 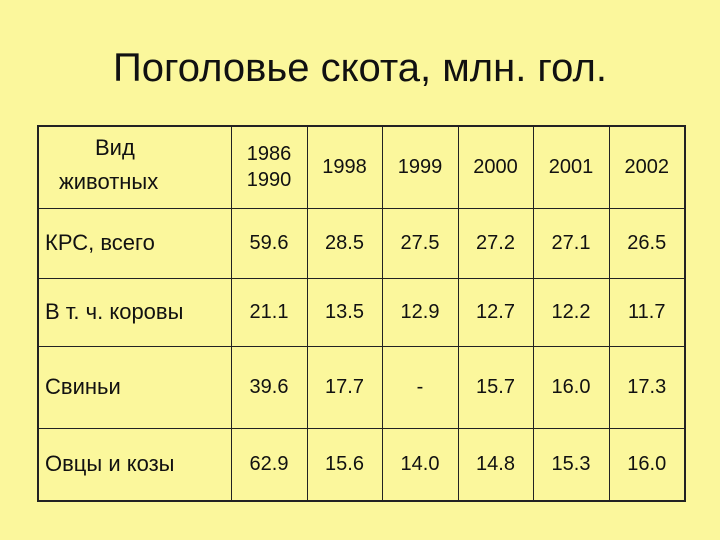 I want to click on column-header-year: 1998, so click(x=344, y=166).